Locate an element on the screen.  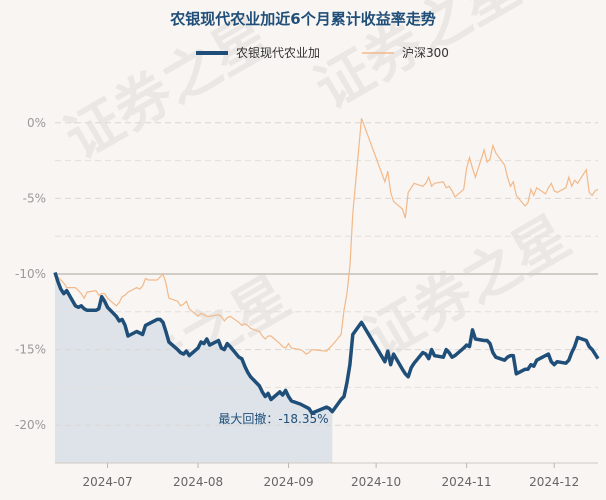
x-tick-label: 2024-07 is located at coordinates (107, 482).